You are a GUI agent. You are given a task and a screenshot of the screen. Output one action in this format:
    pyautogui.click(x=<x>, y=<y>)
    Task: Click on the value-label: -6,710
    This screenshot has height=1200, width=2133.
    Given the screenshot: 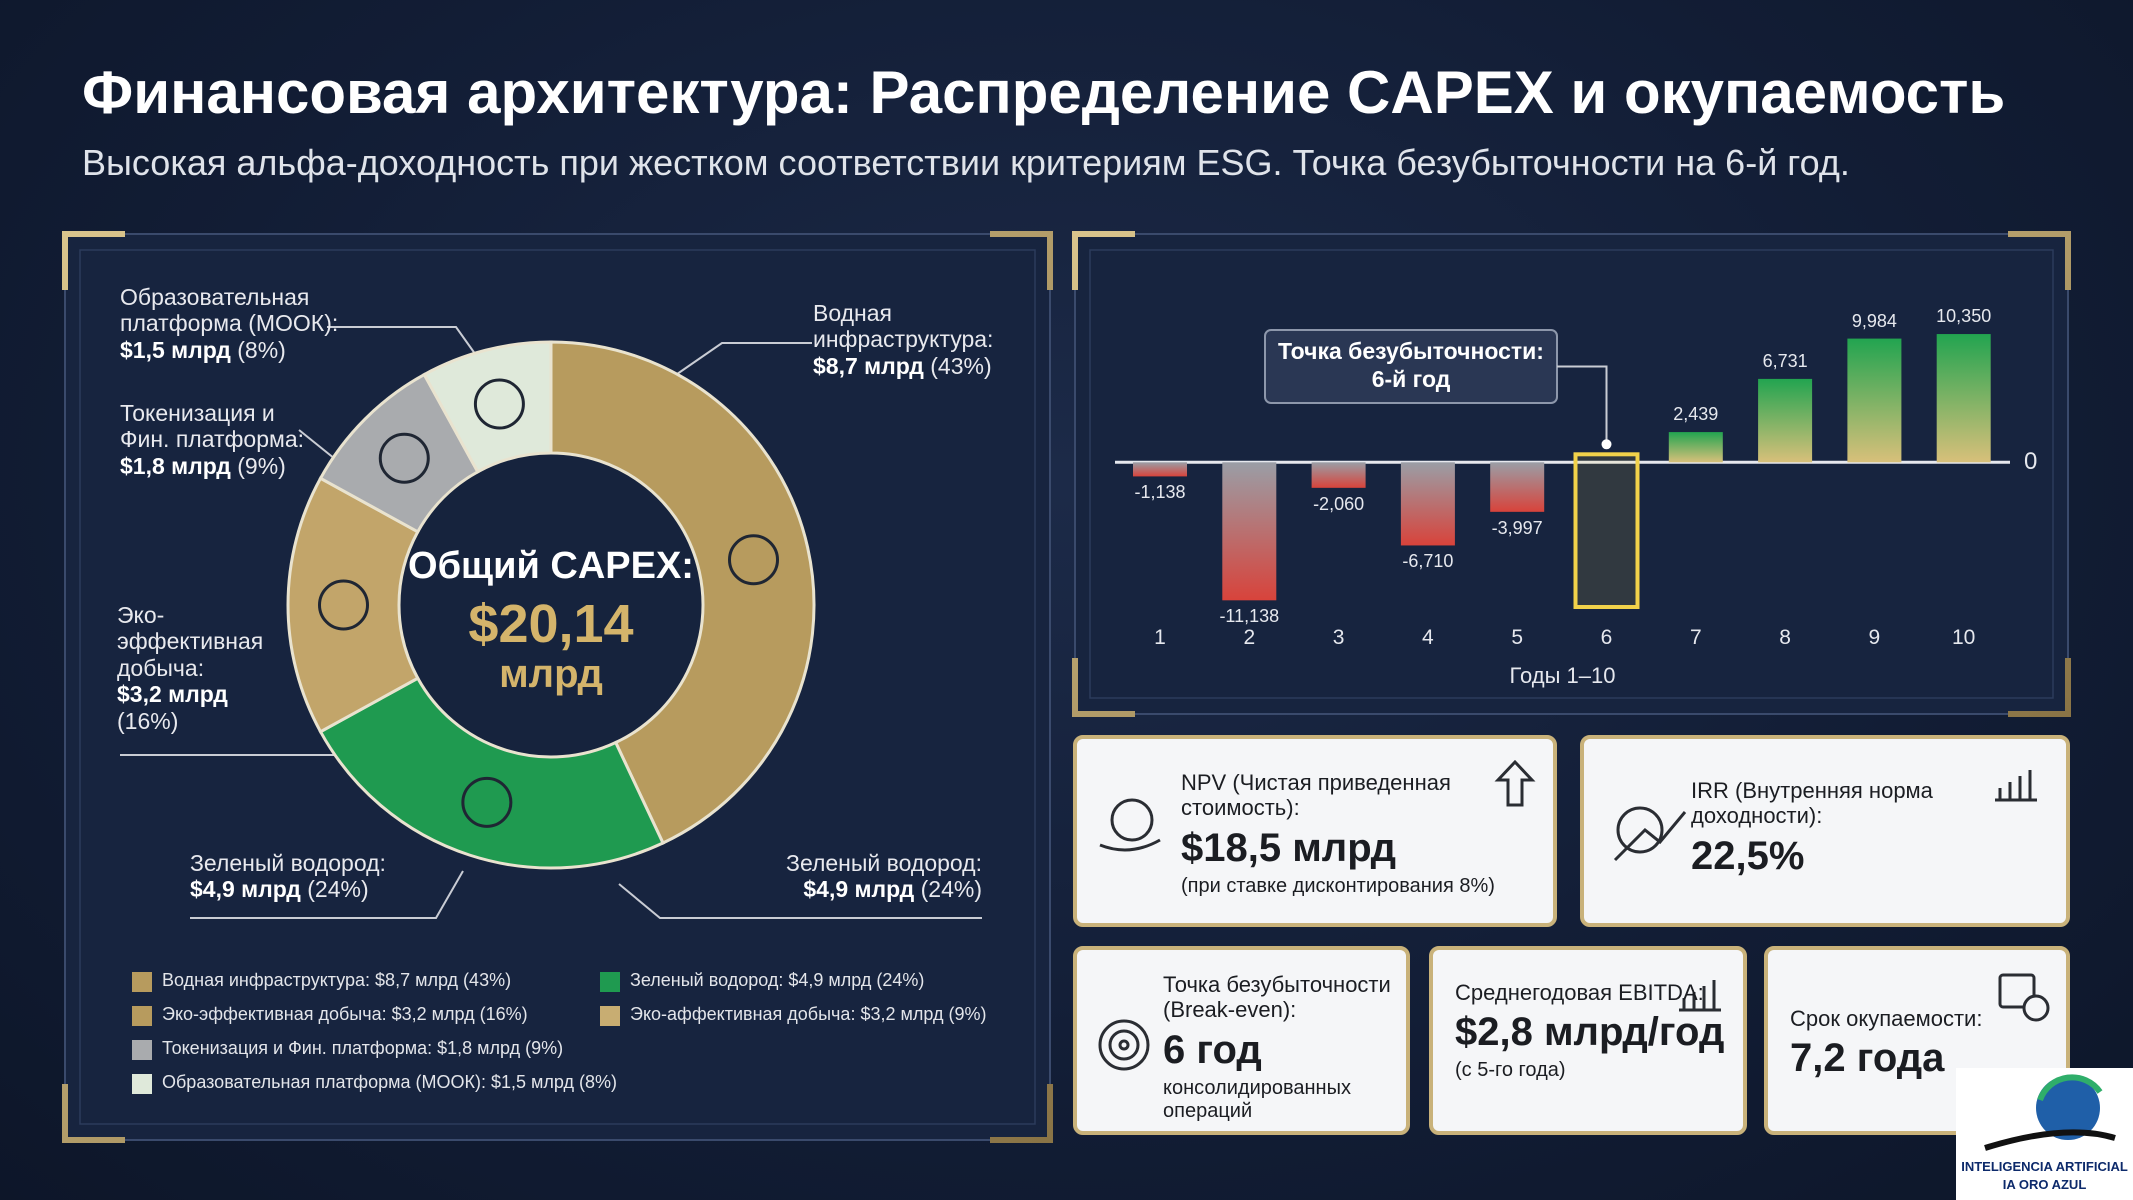 What is the action you would take?
    pyautogui.click(x=1428, y=561)
    